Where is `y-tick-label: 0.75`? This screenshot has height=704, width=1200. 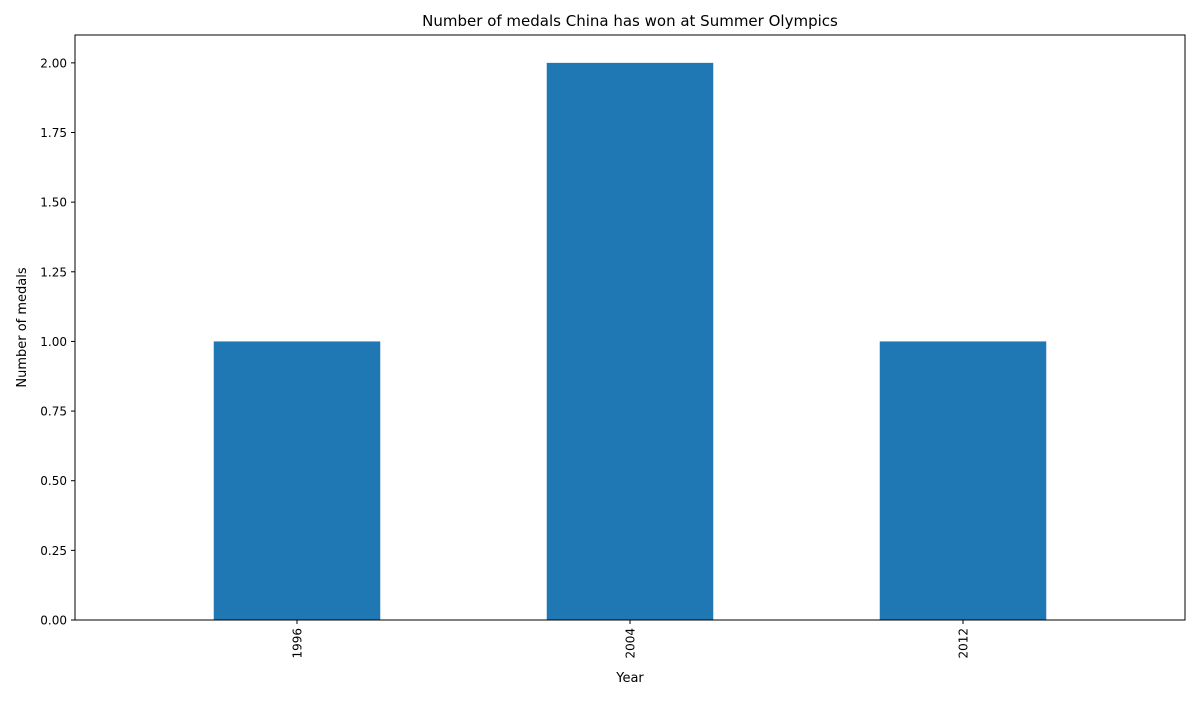 y-tick-label: 0.75 is located at coordinates (53, 412).